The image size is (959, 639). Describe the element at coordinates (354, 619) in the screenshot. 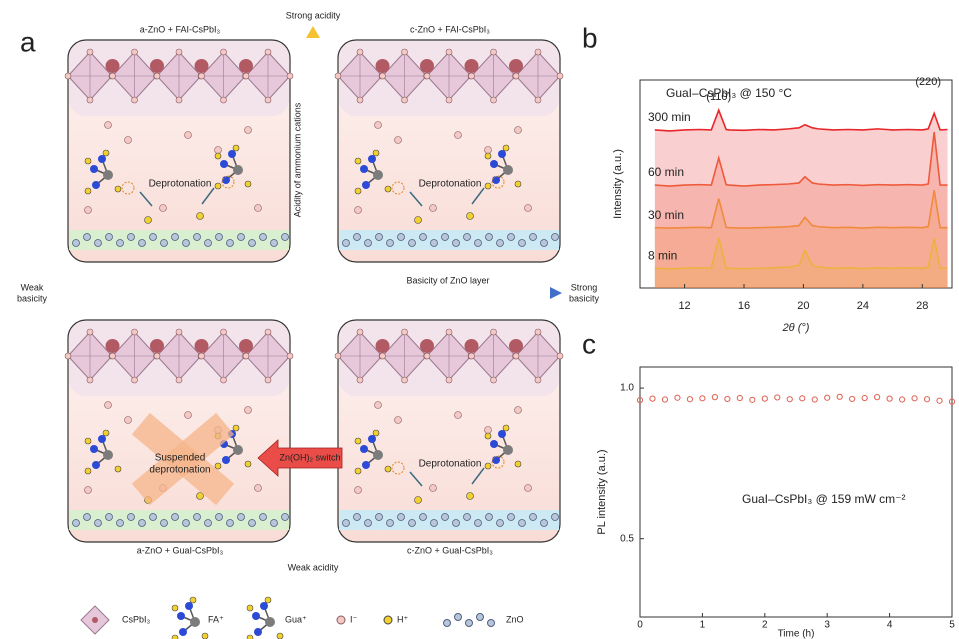

I see `legend-label: I⁻` at that location.